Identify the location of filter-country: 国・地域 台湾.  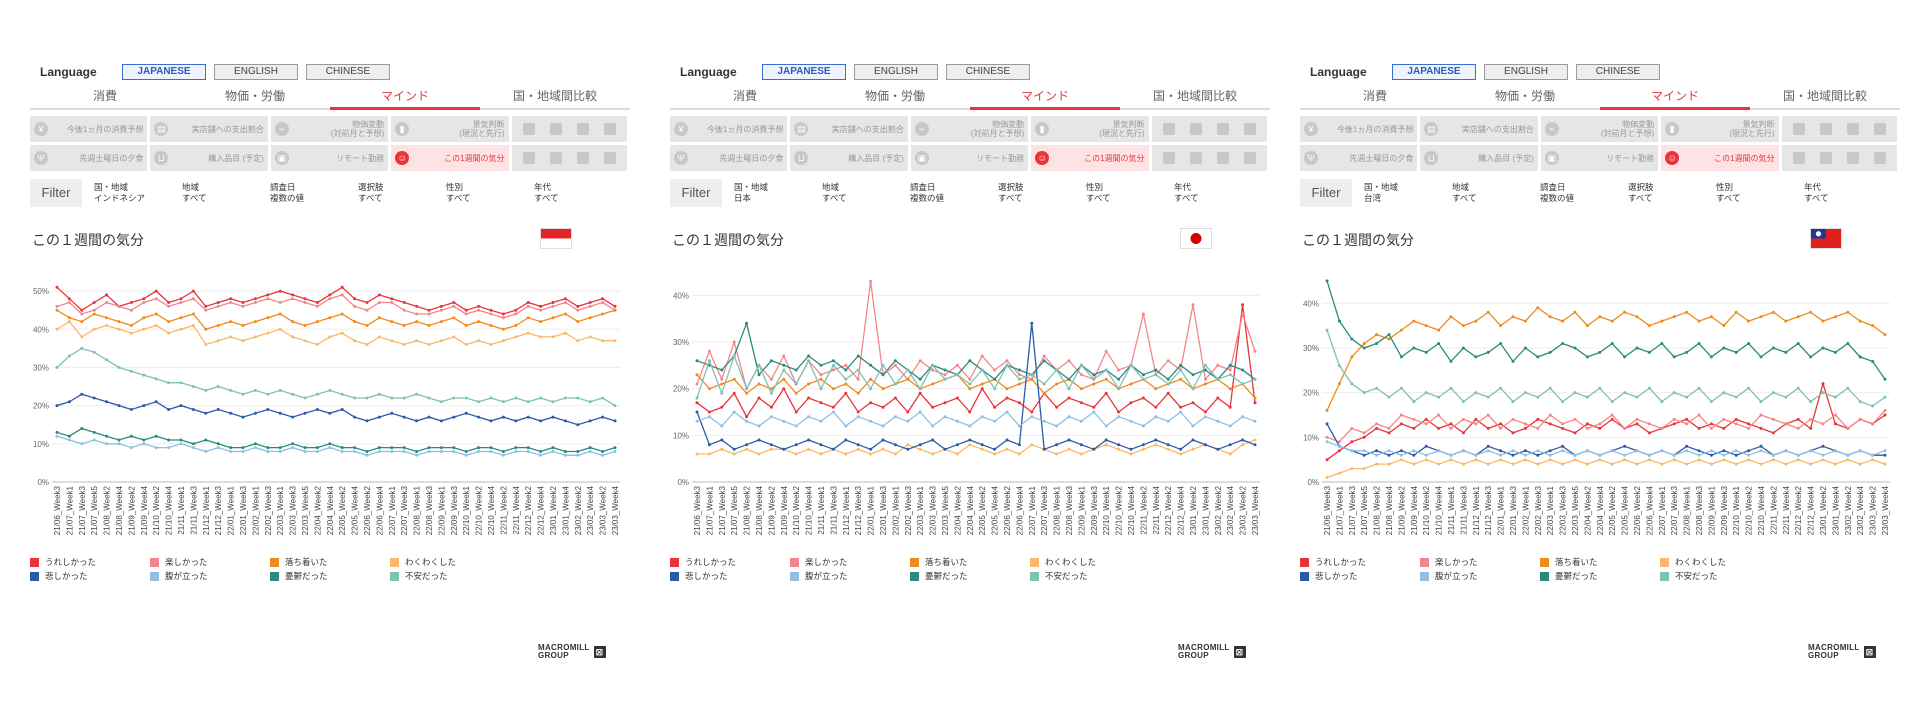
(1408, 193).